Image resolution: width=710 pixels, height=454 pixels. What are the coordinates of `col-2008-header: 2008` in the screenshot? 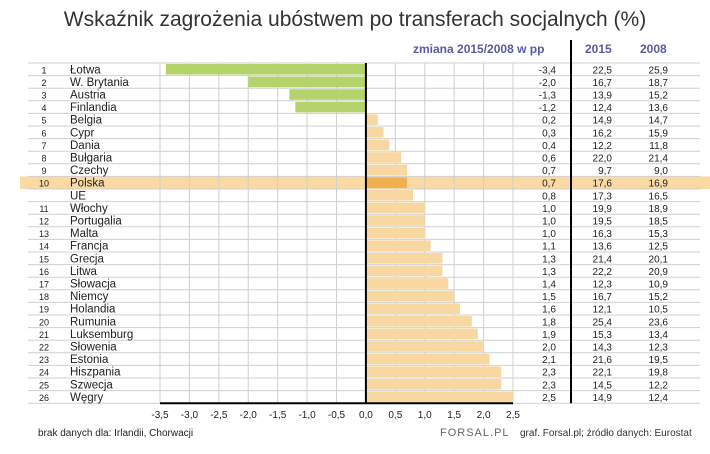 It's located at (653, 49).